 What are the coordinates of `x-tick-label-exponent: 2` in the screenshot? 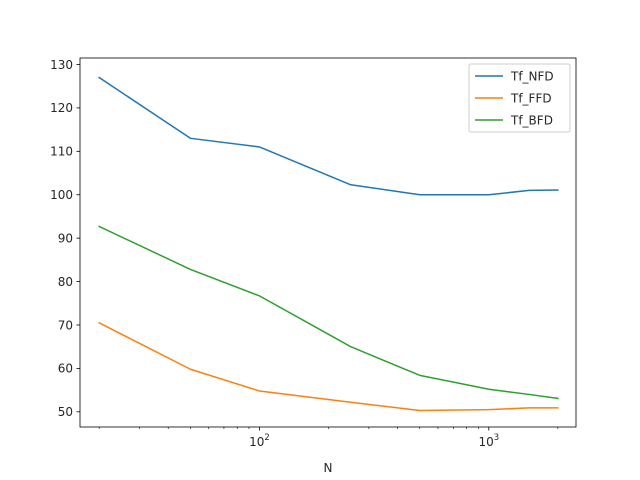 It's located at (266, 438).